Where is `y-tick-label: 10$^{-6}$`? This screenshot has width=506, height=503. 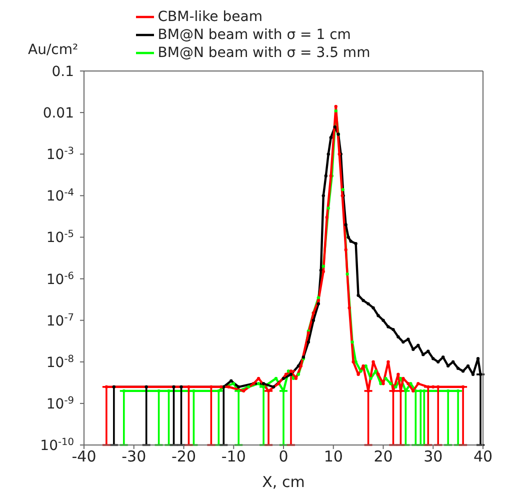 y-tick-label: 10$^{-6}$ is located at coordinates (60, 279).